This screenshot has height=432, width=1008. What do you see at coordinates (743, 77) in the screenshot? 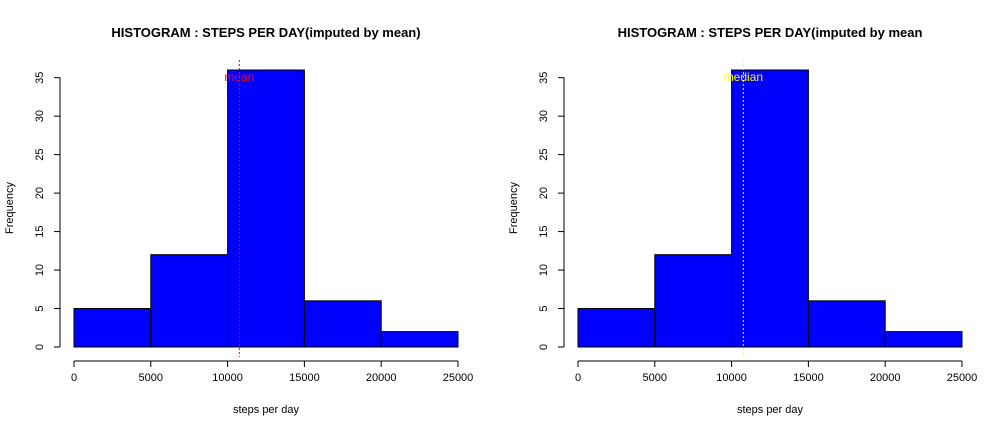
I see `reference-line-label: median` at bounding box center [743, 77].